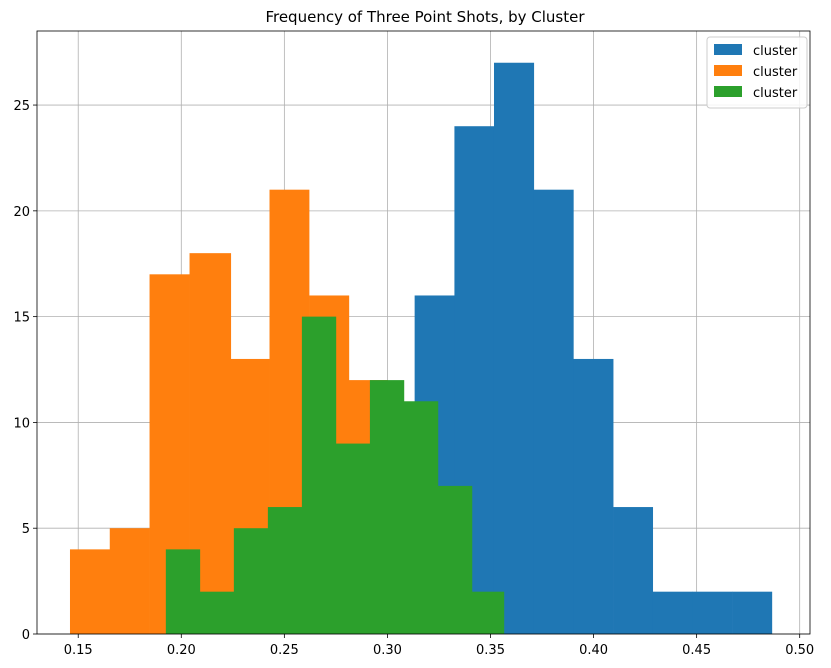  Describe the element at coordinates (26, 529) in the screenshot. I see `y-tick-label: 5` at that location.